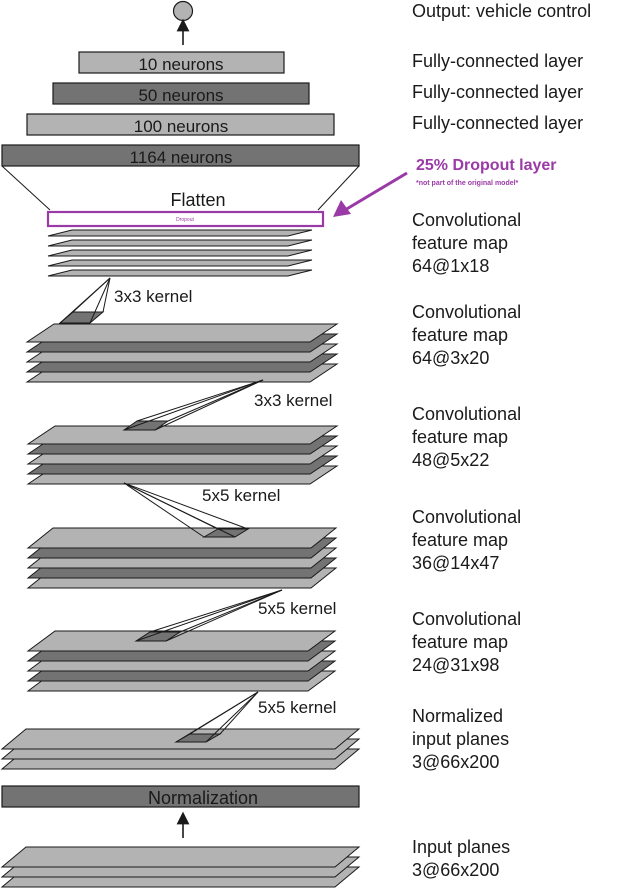 The width and height of the screenshot is (624, 890). What do you see at coordinates (467, 220) in the screenshot?
I see `feature-map-desc-1-line1: Convolutional` at bounding box center [467, 220].